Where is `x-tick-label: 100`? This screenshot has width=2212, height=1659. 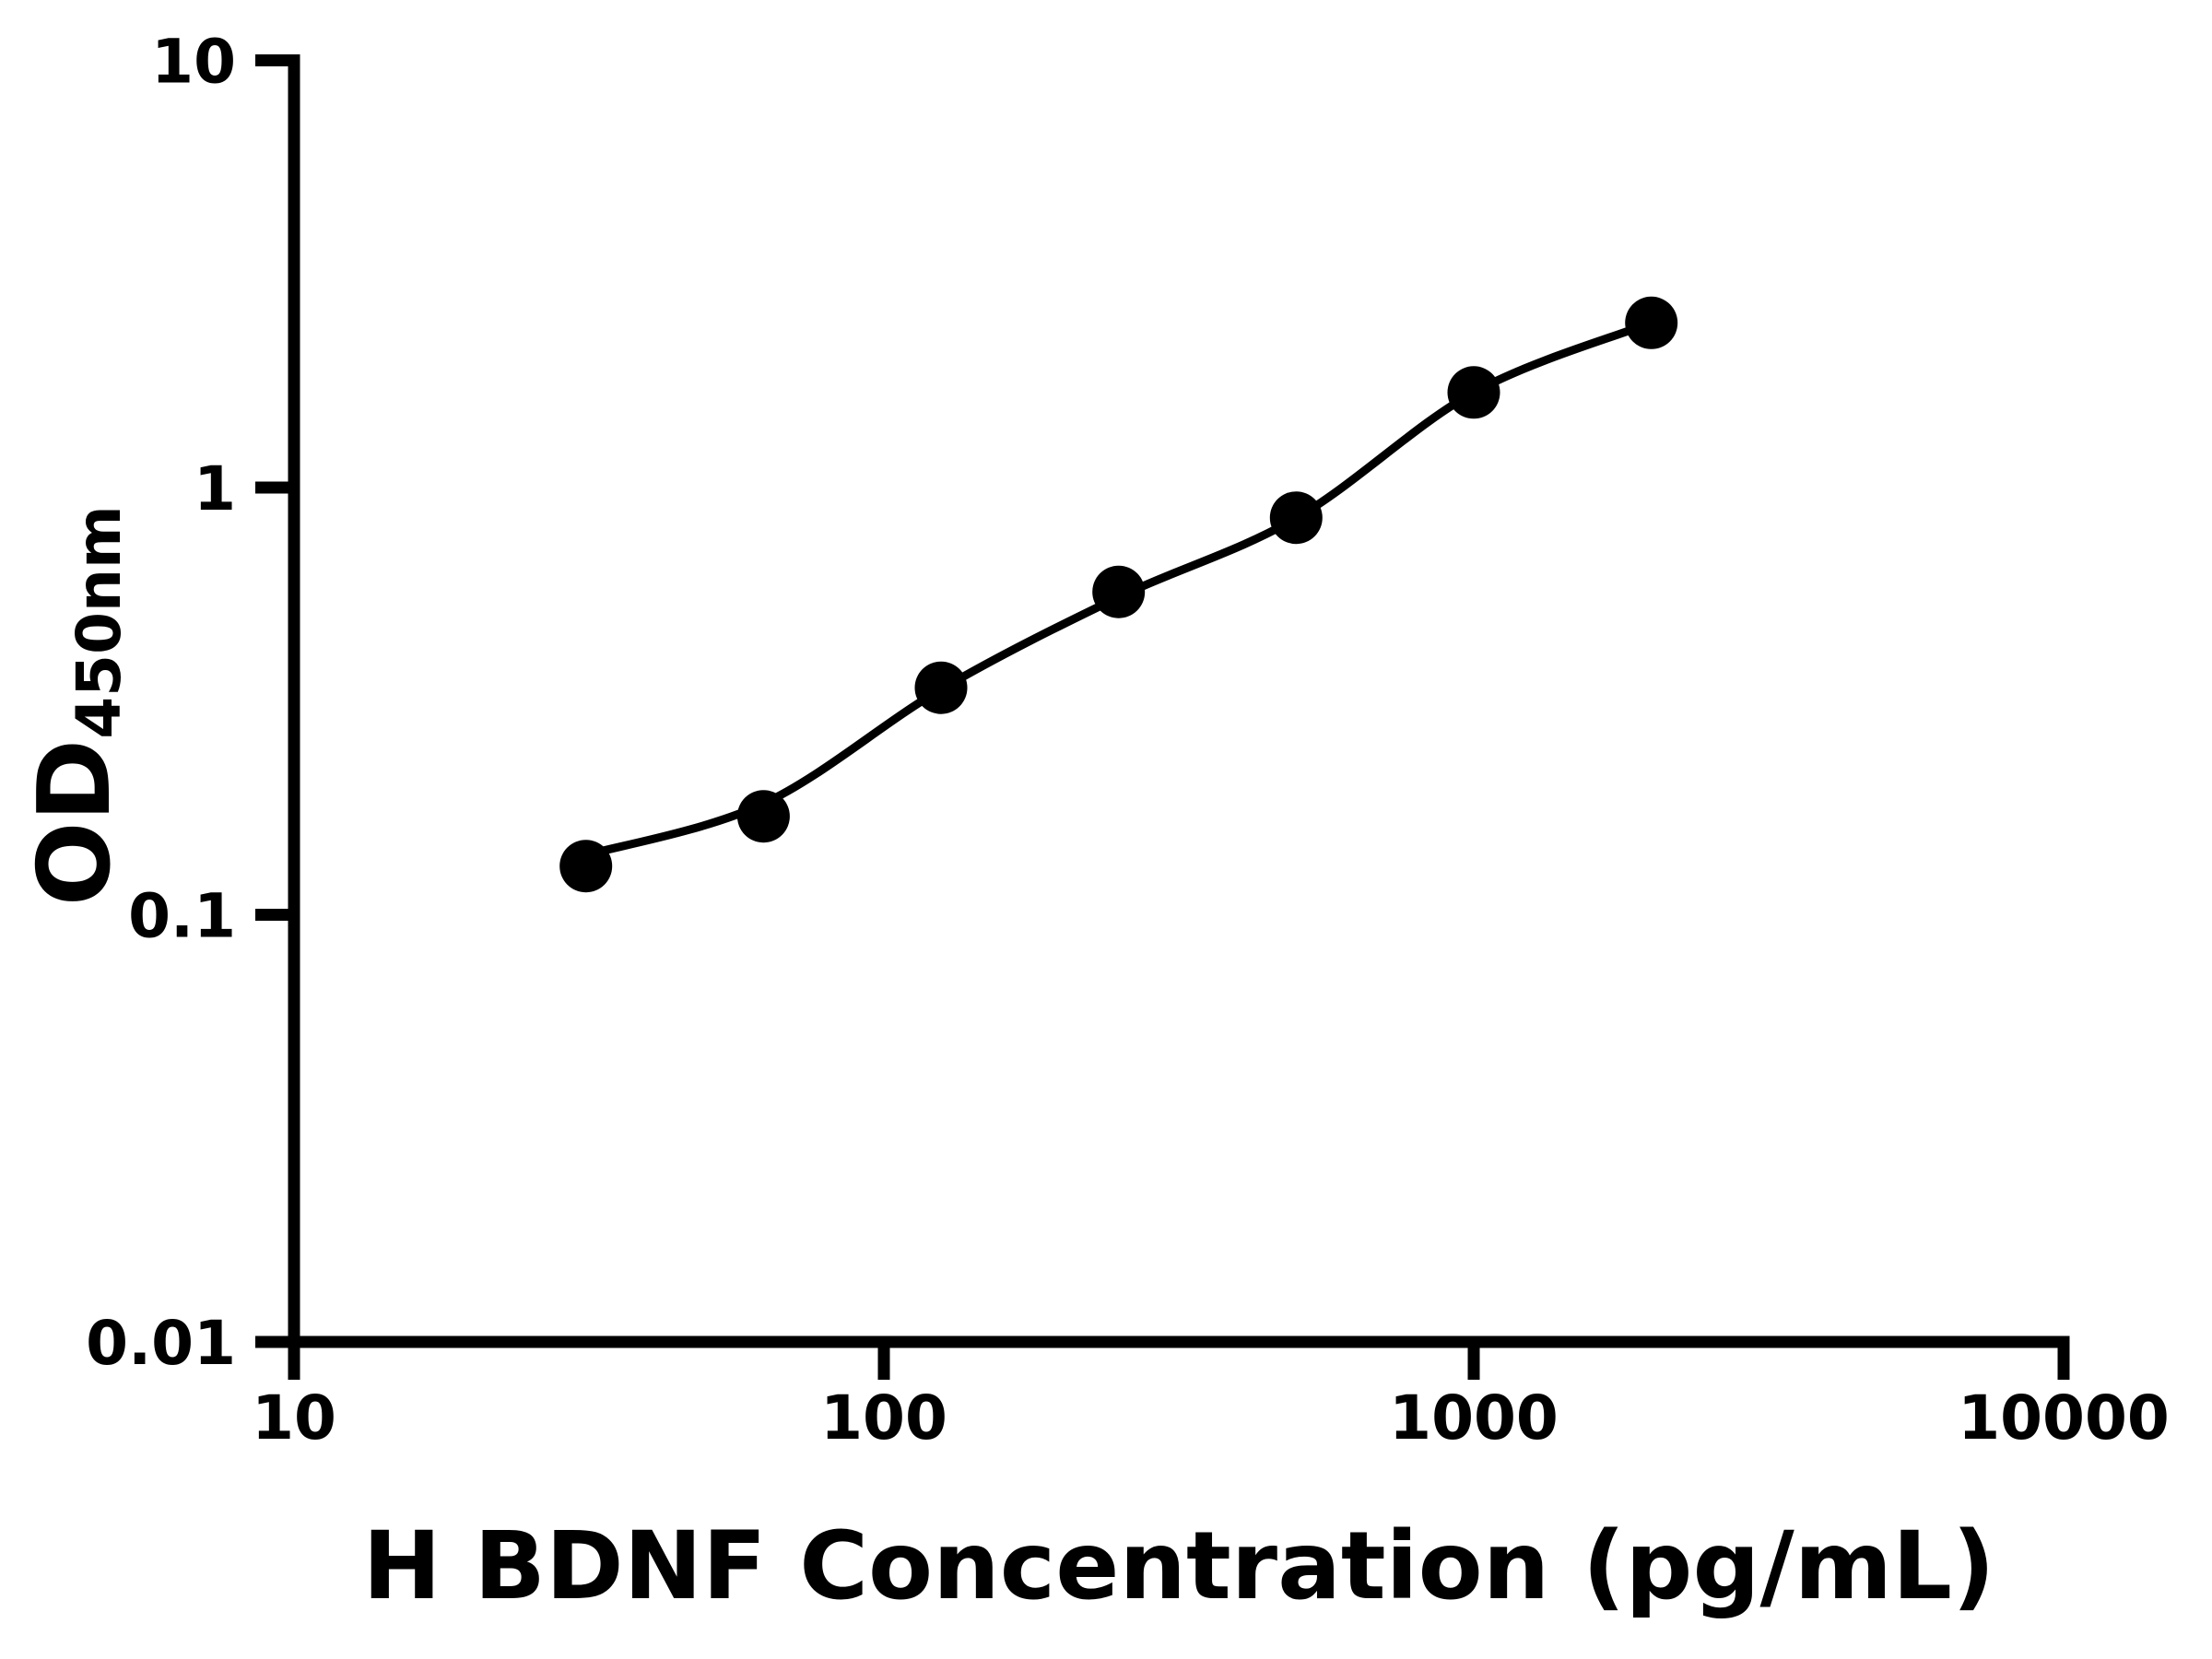 x-tick-label: 100 is located at coordinates (883, 1417).